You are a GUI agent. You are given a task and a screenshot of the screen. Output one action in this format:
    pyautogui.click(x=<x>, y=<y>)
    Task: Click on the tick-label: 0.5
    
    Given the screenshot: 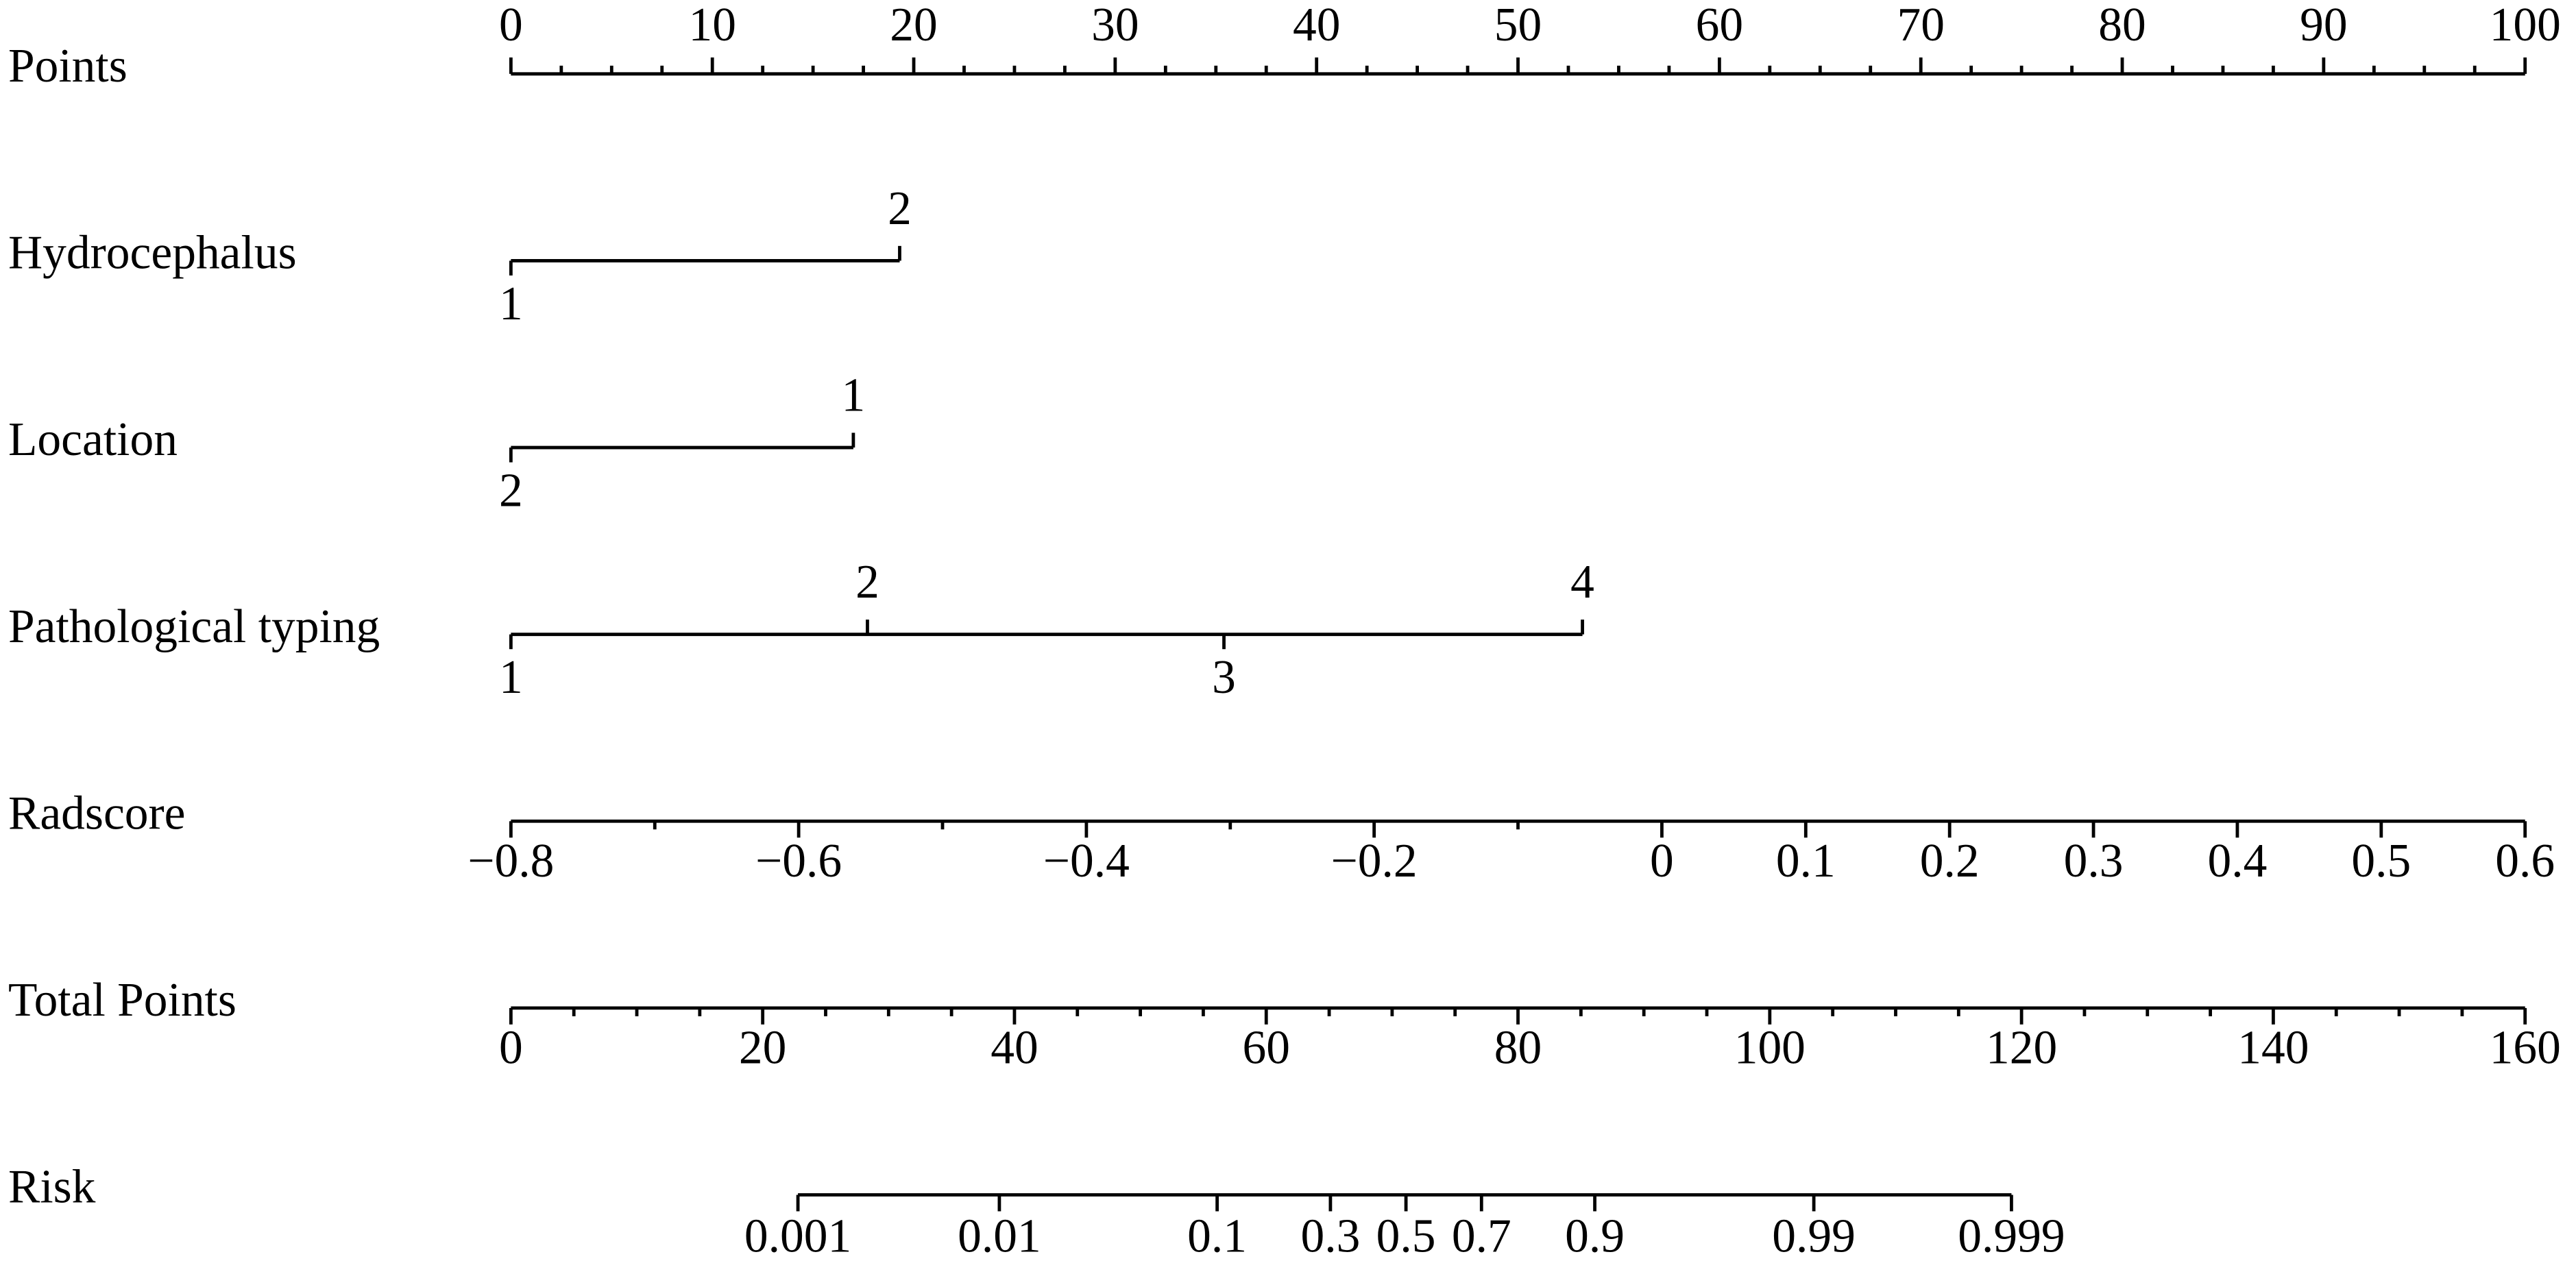 What is the action you would take?
    pyautogui.click(x=2381, y=861)
    